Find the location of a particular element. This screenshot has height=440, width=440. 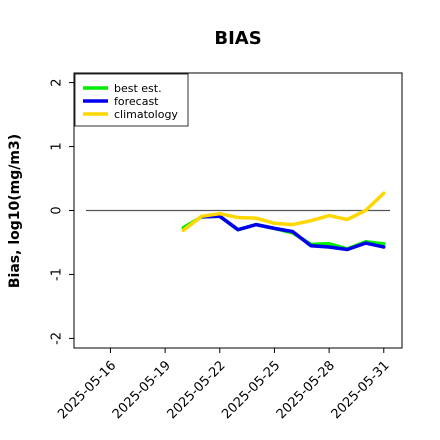

chart-title: BIAS is located at coordinates (237, 38).